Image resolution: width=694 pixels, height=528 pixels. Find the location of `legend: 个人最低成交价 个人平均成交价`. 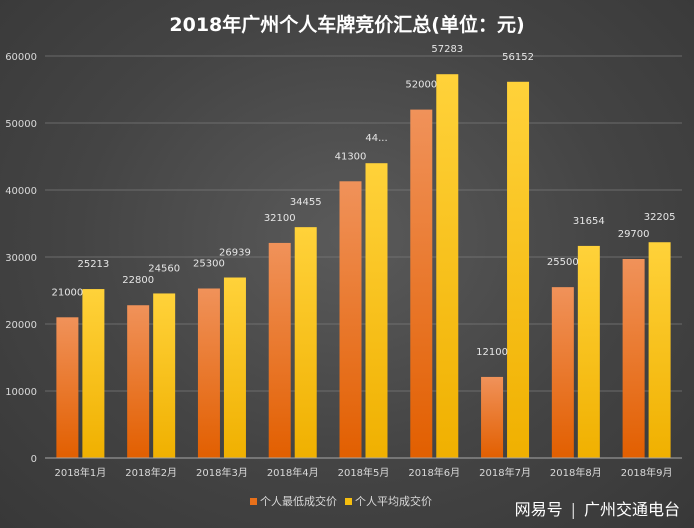

legend: 个人最低成交价 个人平均成交价 is located at coordinates (341, 501).